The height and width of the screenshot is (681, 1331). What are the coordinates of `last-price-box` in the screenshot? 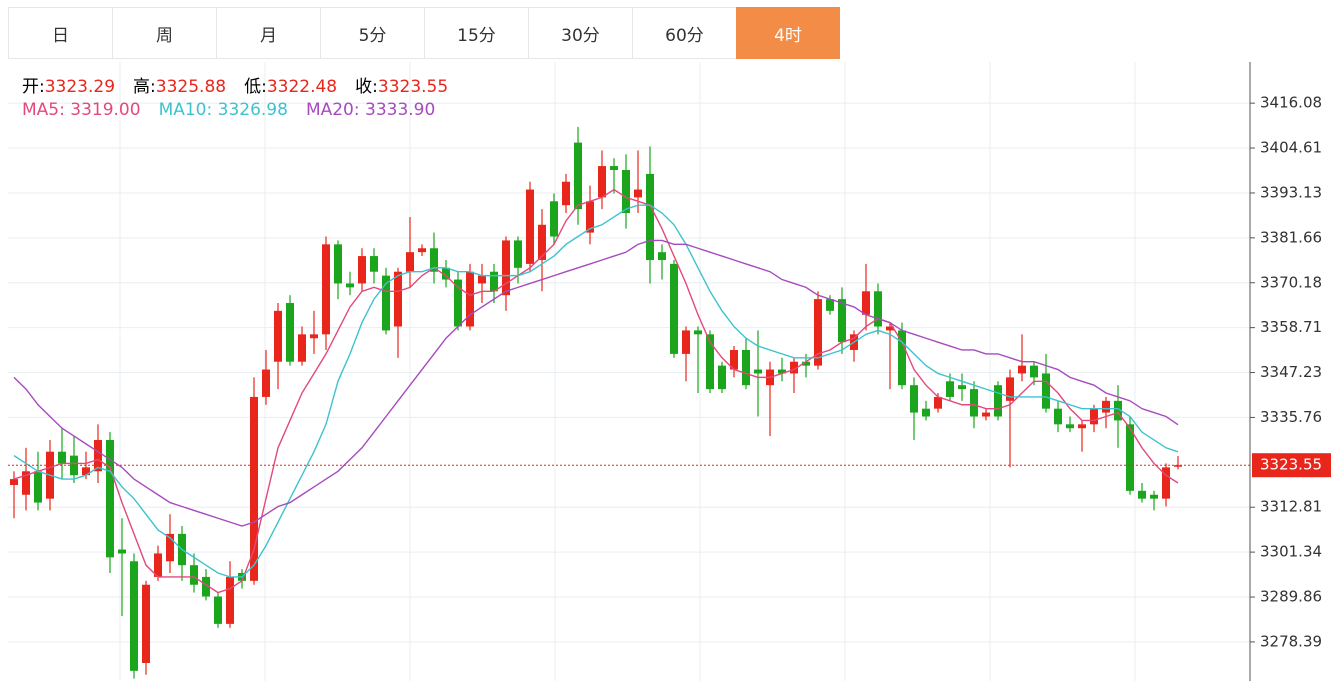 It's located at (1291, 465).